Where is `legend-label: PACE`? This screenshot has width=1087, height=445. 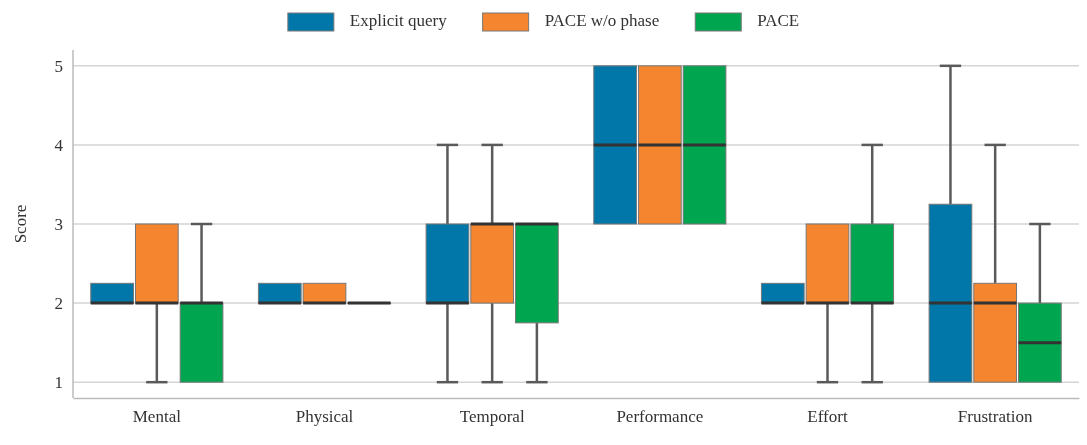 legend-label: PACE is located at coordinates (778, 20).